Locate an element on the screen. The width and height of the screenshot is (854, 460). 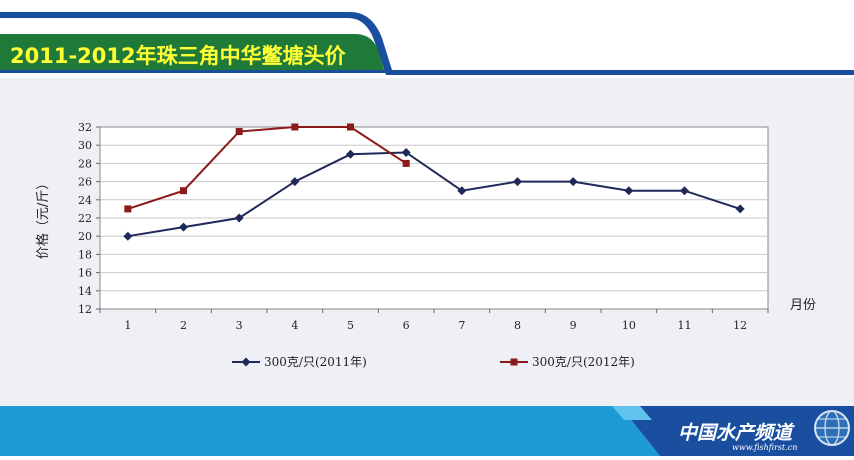
y-tick-label: 12 is located at coordinates (85, 309).